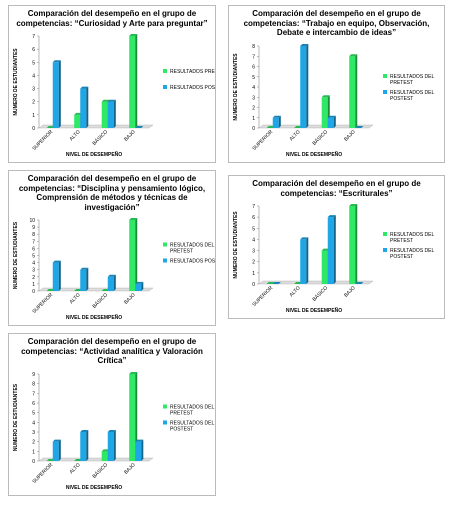  What do you see at coordinates (100, 470) in the screenshot?
I see `x-tick-label: BÁSICO` at bounding box center [100, 470].